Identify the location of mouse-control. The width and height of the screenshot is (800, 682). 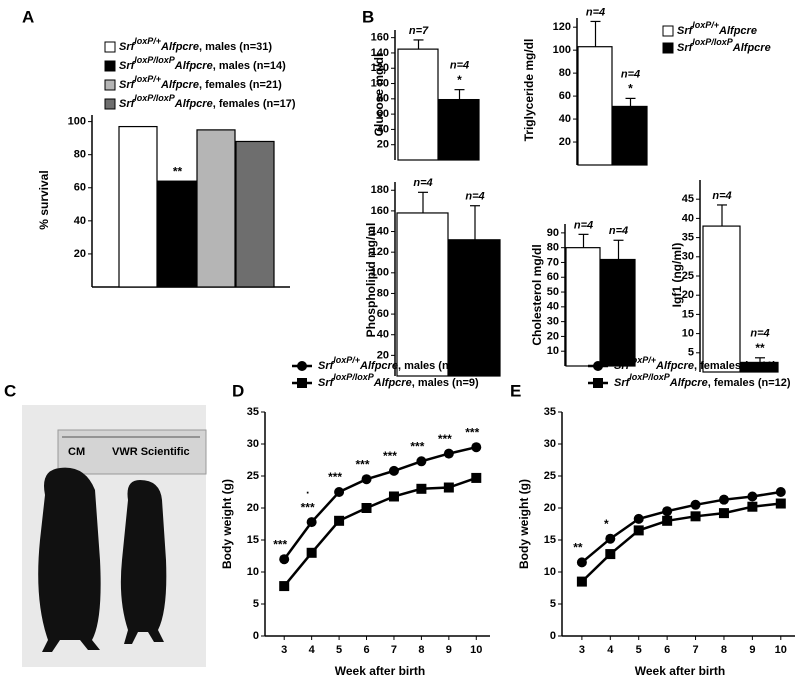
(69, 559).